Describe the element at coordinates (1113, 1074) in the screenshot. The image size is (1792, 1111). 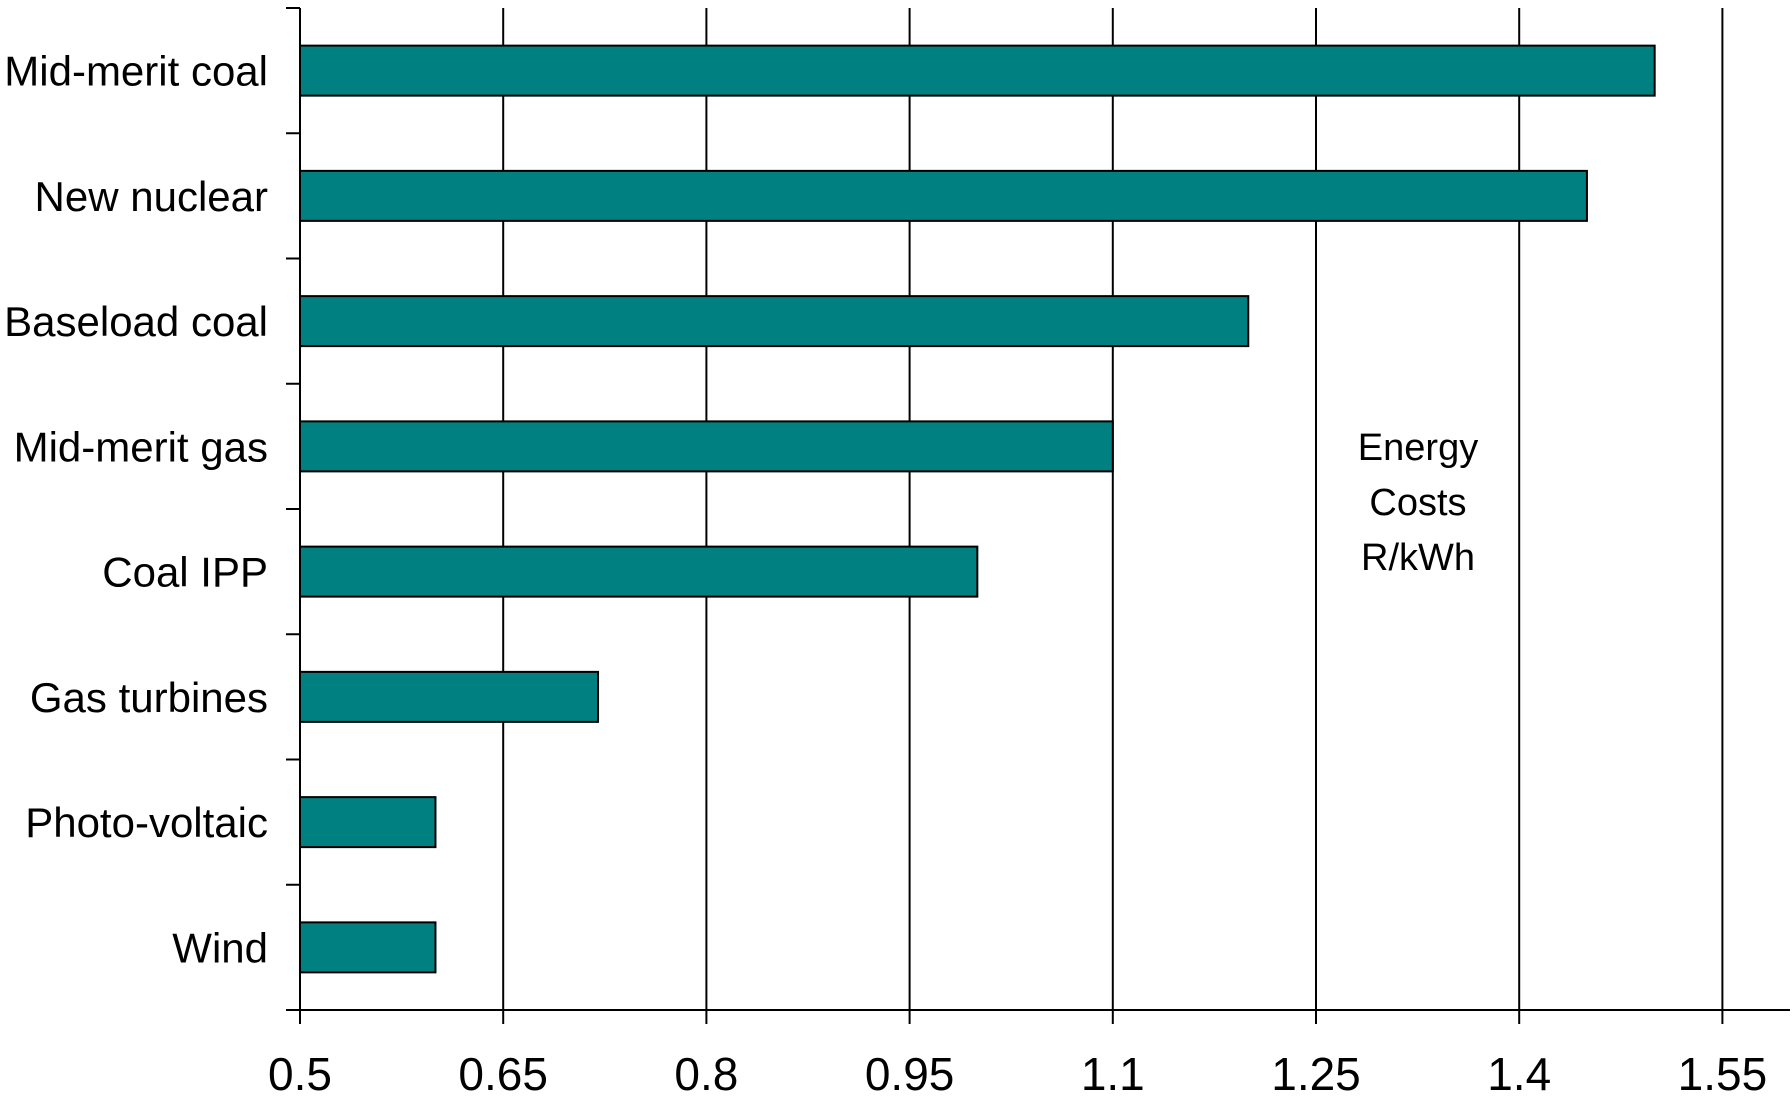
I see `x-tick-label: 1.1` at that location.